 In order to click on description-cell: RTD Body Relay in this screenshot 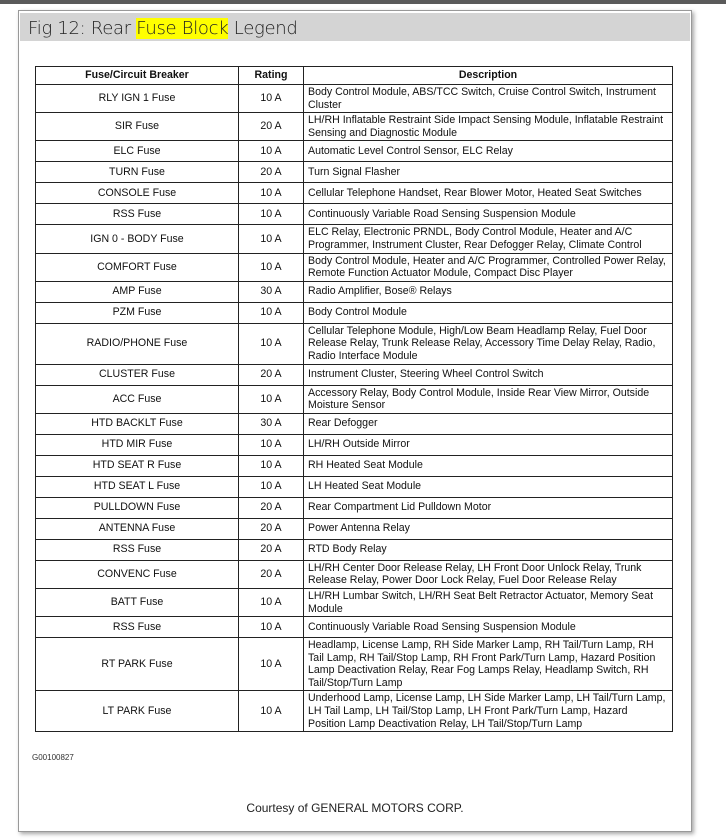, I will do `click(488, 549)`.